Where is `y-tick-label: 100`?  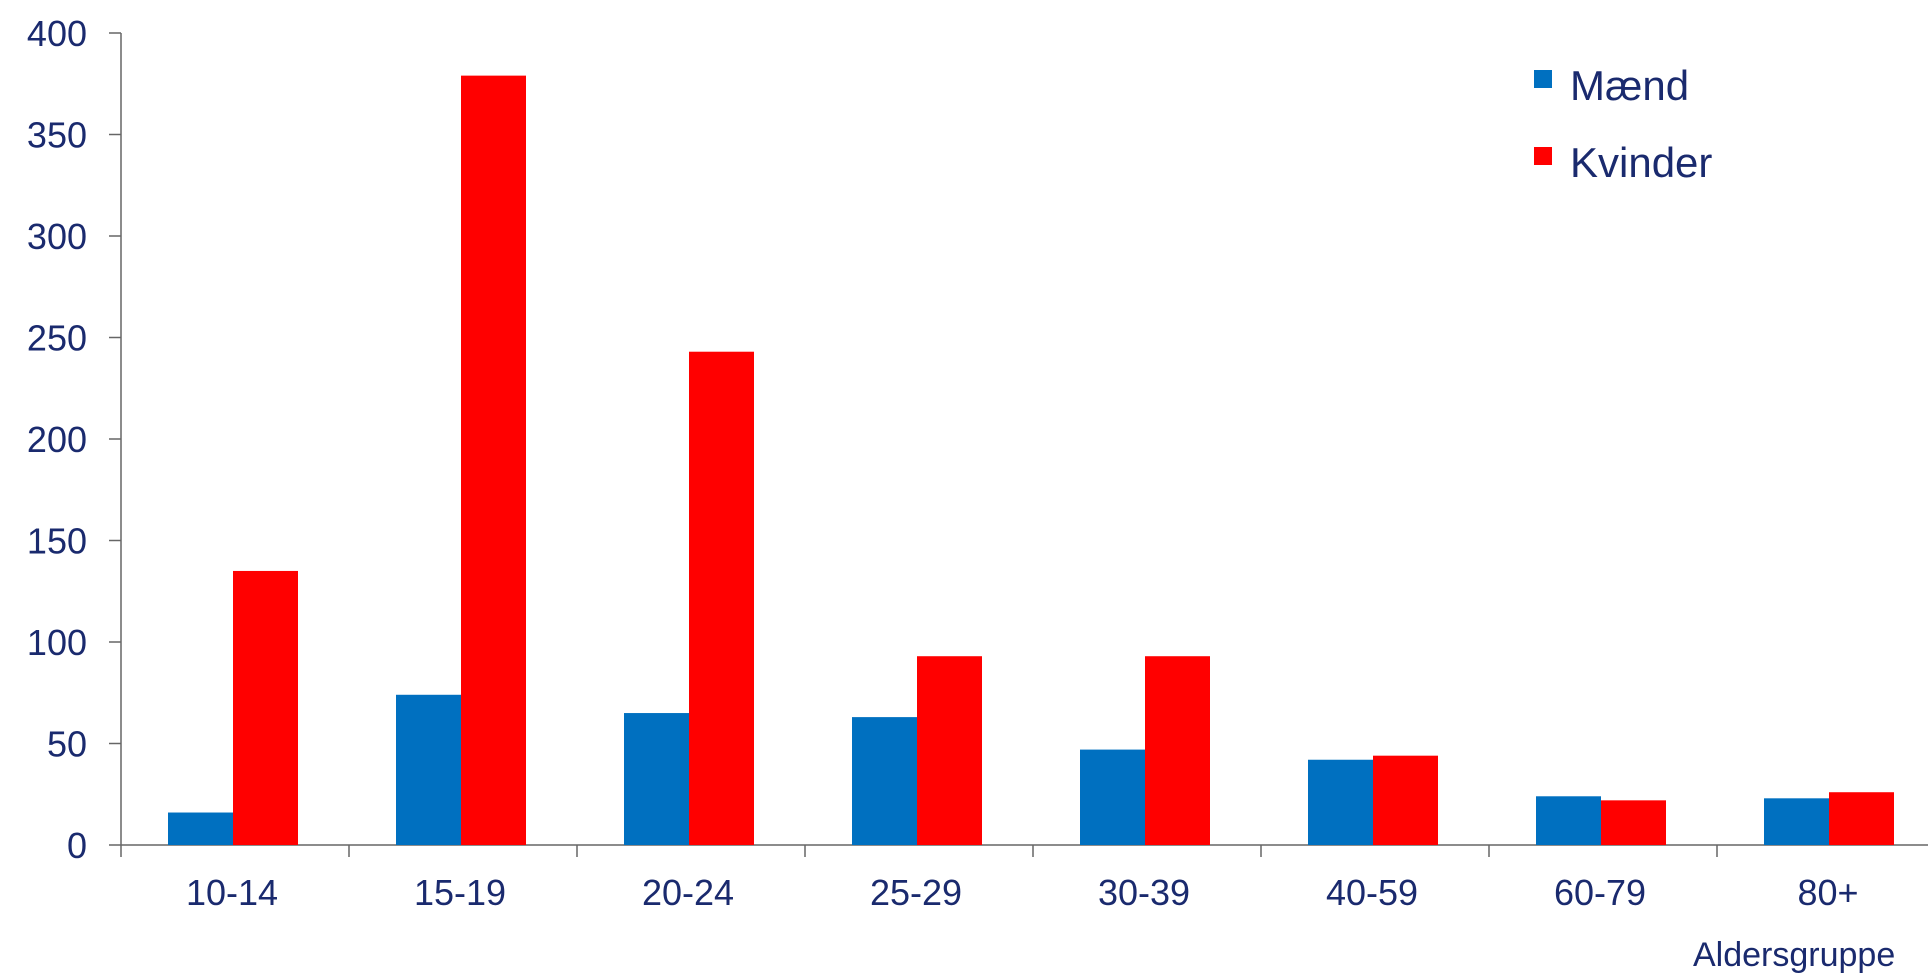
y-tick-label: 100 is located at coordinates (57, 642).